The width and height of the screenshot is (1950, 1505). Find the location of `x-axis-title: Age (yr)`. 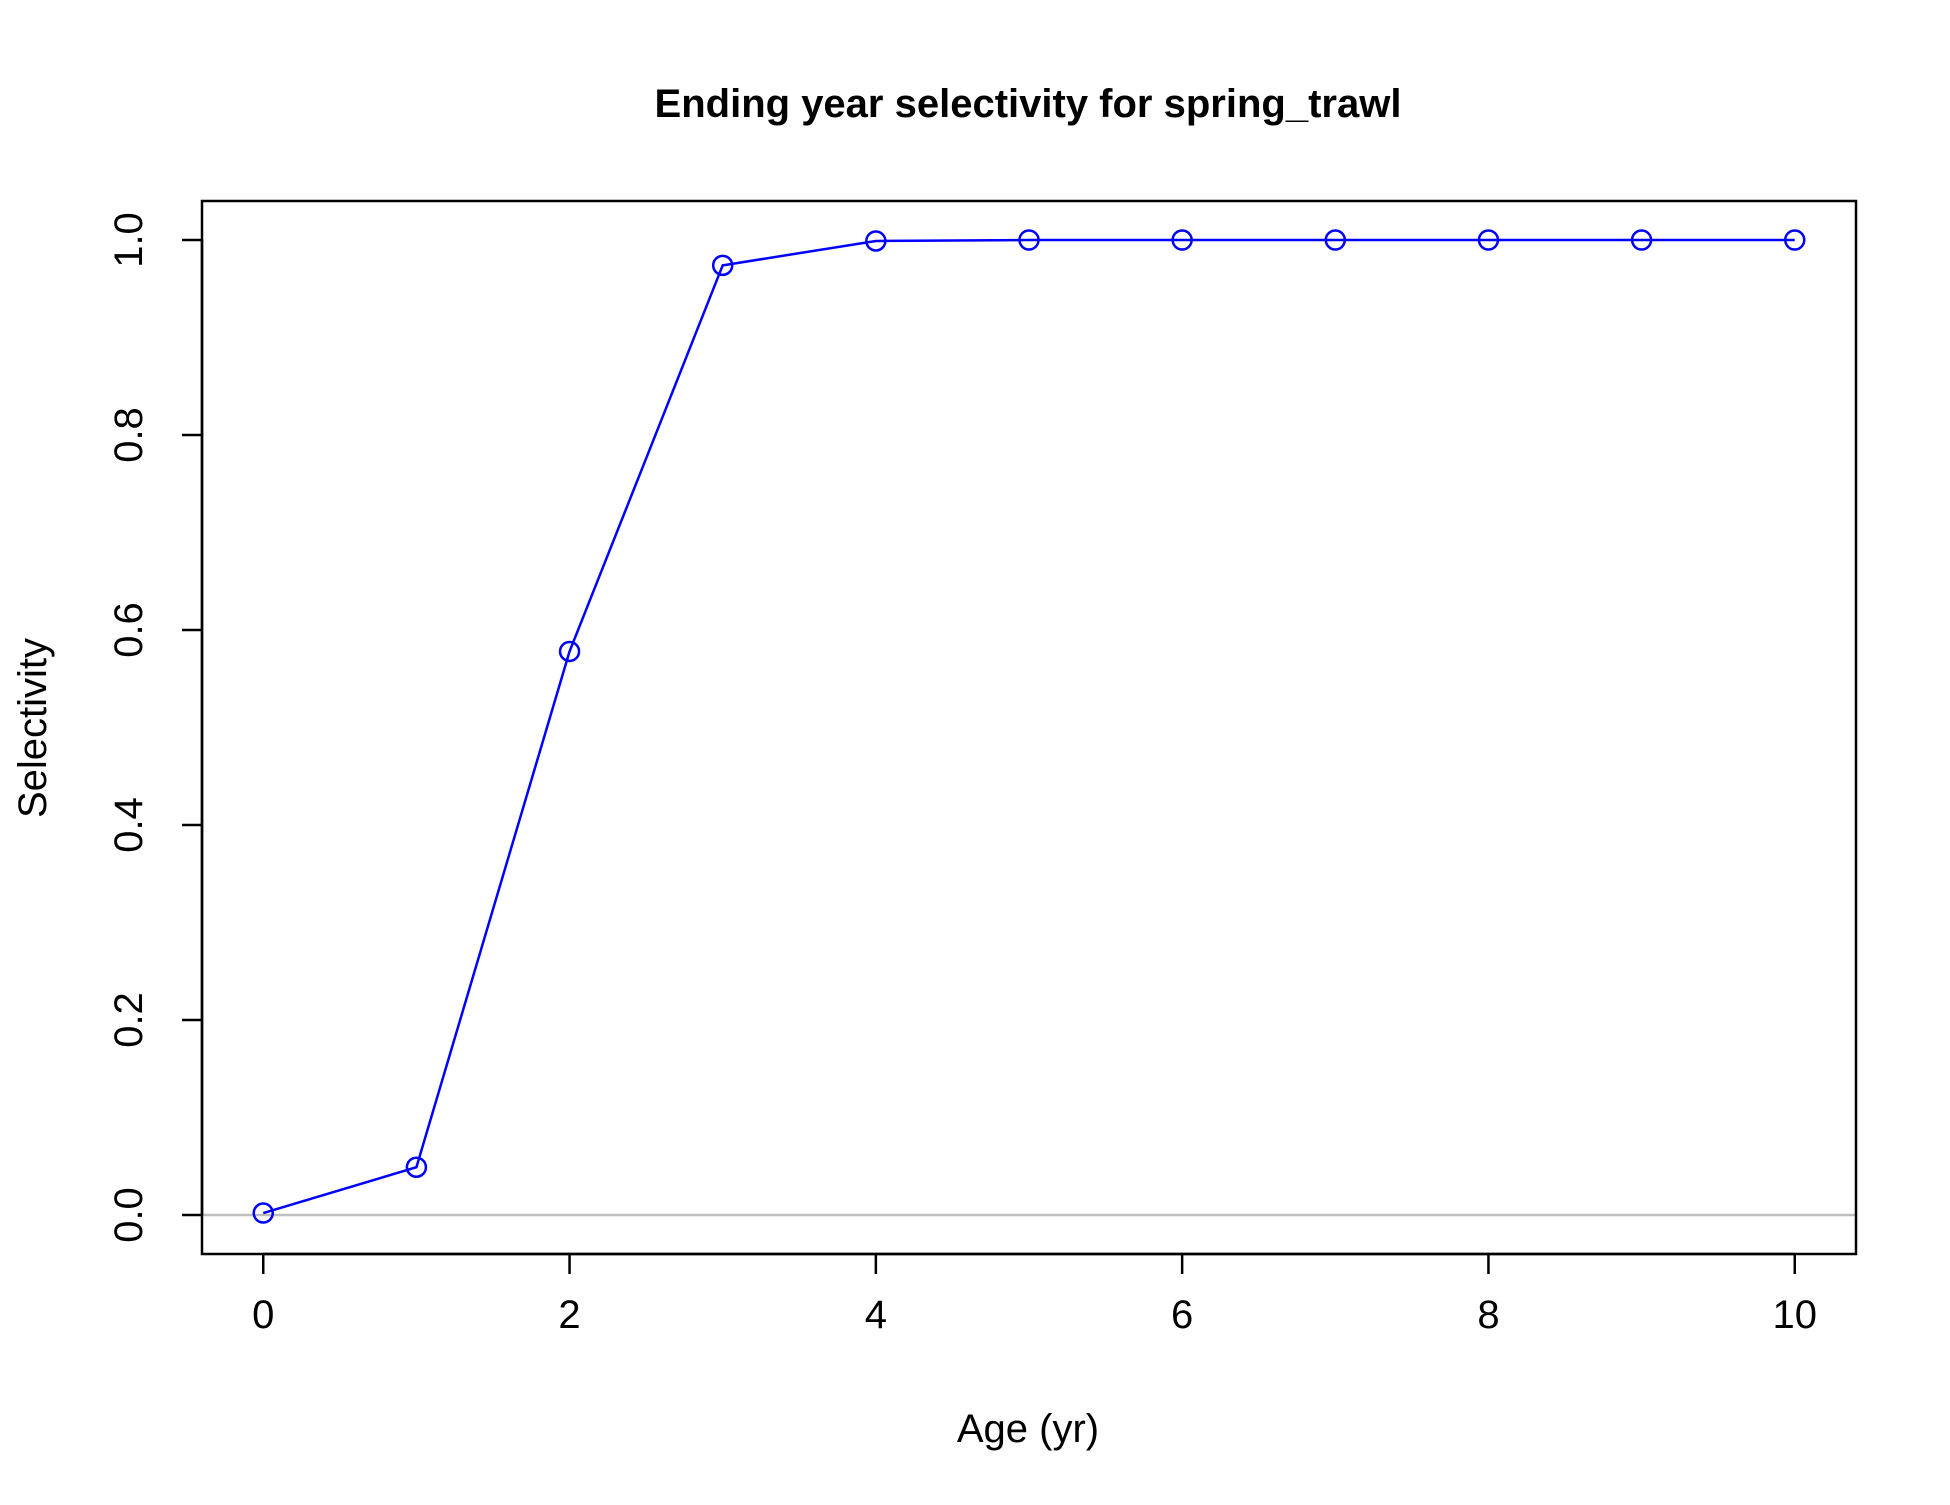

x-axis-title: Age (yr) is located at coordinates (1028, 1429).